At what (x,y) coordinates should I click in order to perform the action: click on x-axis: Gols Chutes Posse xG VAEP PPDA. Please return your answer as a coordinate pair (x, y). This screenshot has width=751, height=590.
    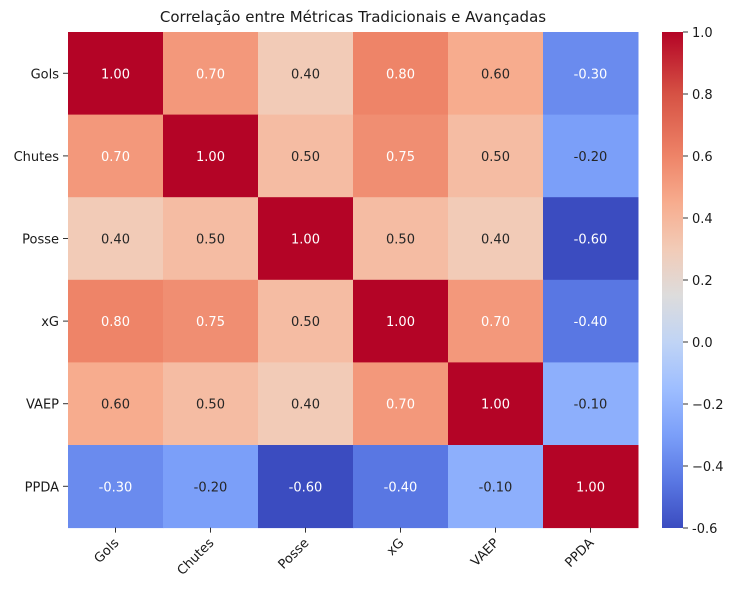
    Looking at the image, I should click on (344, 553).